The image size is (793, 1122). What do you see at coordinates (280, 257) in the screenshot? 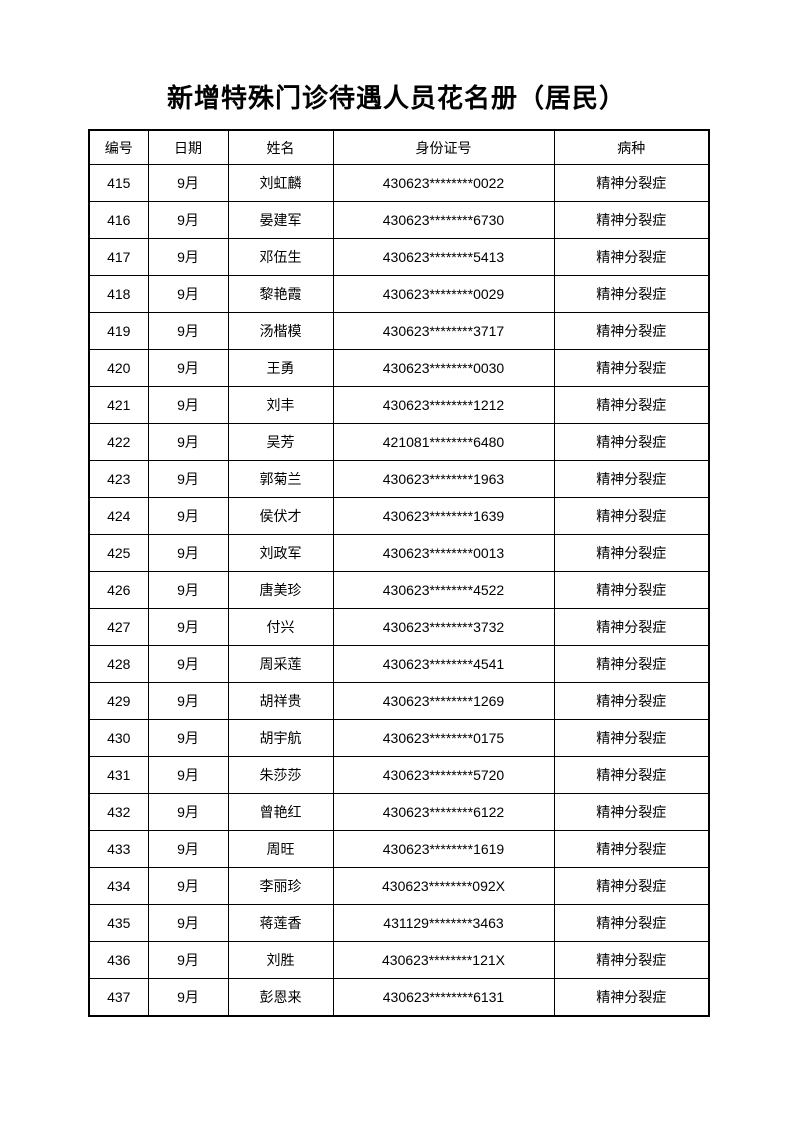
I see `cell-name: 邓伍生` at bounding box center [280, 257].